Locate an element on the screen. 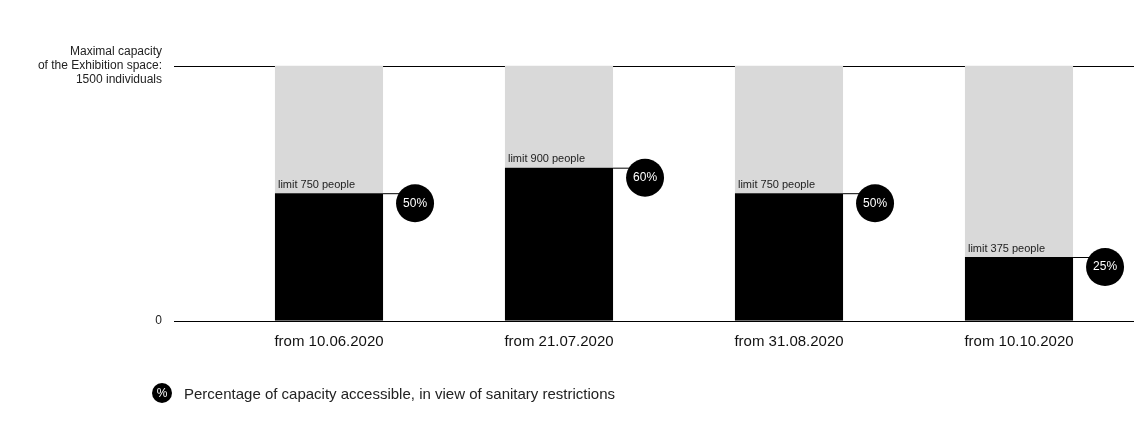  text: Percentage of capacity accessible, in view of sanitary restrictions is located at coordinates (400, 393).